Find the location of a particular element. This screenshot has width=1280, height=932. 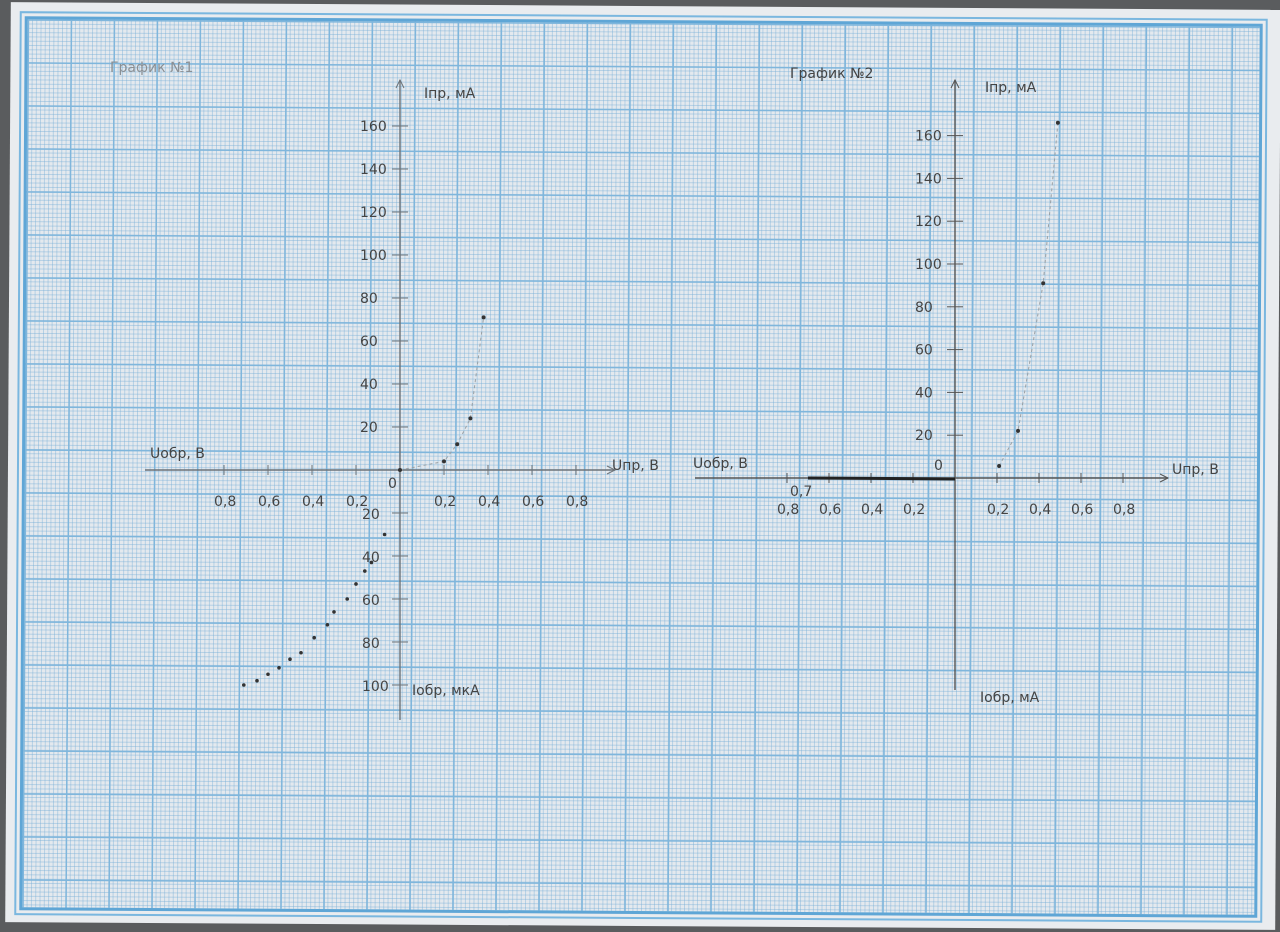

chart2-xlabel-pos: Uпр, В is located at coordinates (1195, 470).